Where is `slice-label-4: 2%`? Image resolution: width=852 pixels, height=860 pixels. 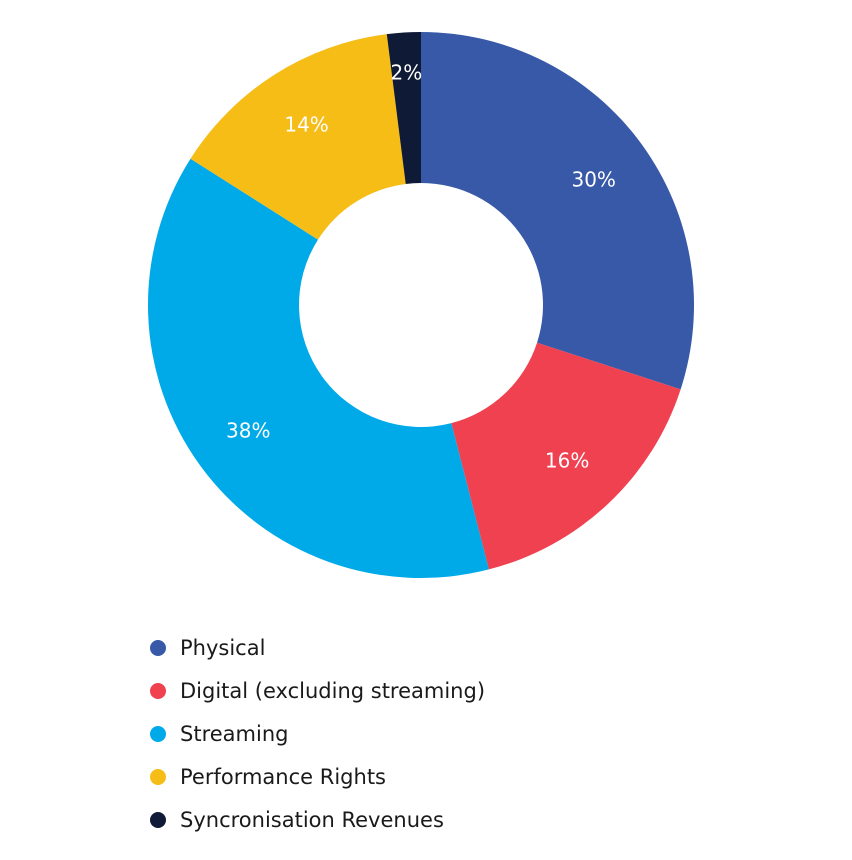
slice-label-4: 2% is located at coordinates (407, 72).